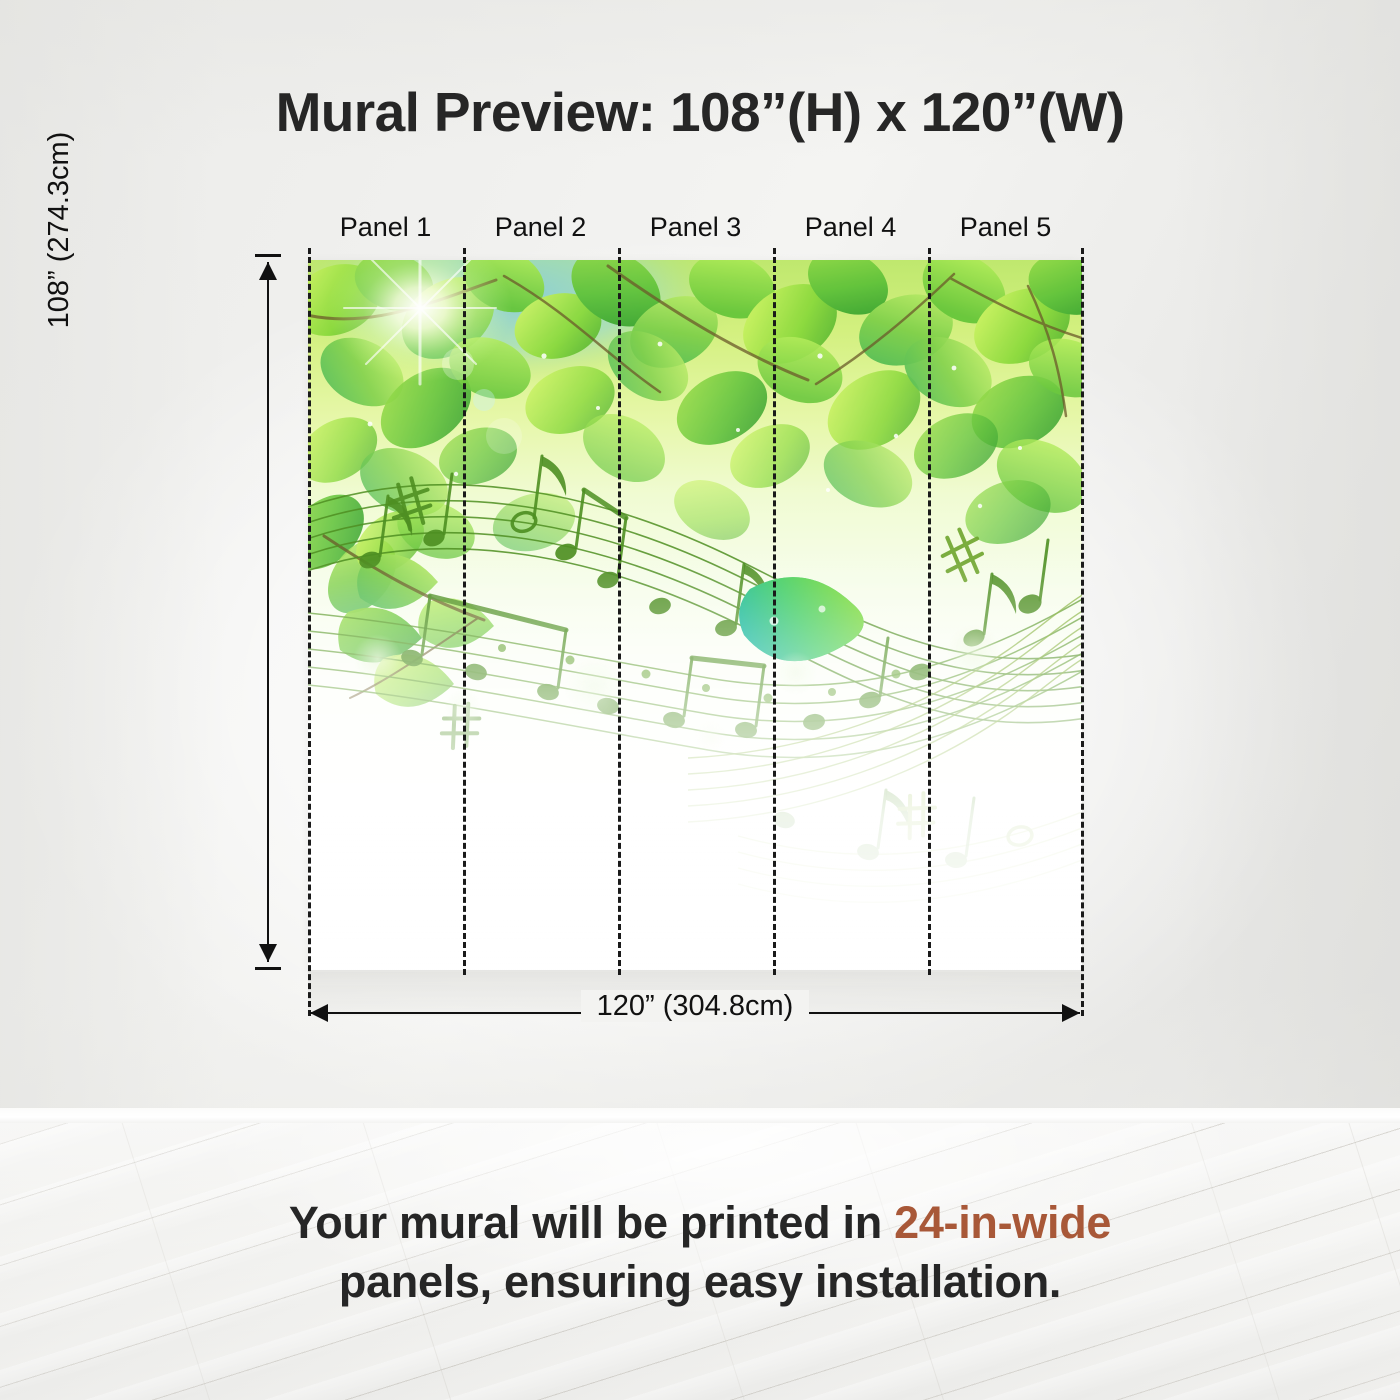  I want to click on width-dimension-label: 120” (304.8cm), so click(695, 1006).